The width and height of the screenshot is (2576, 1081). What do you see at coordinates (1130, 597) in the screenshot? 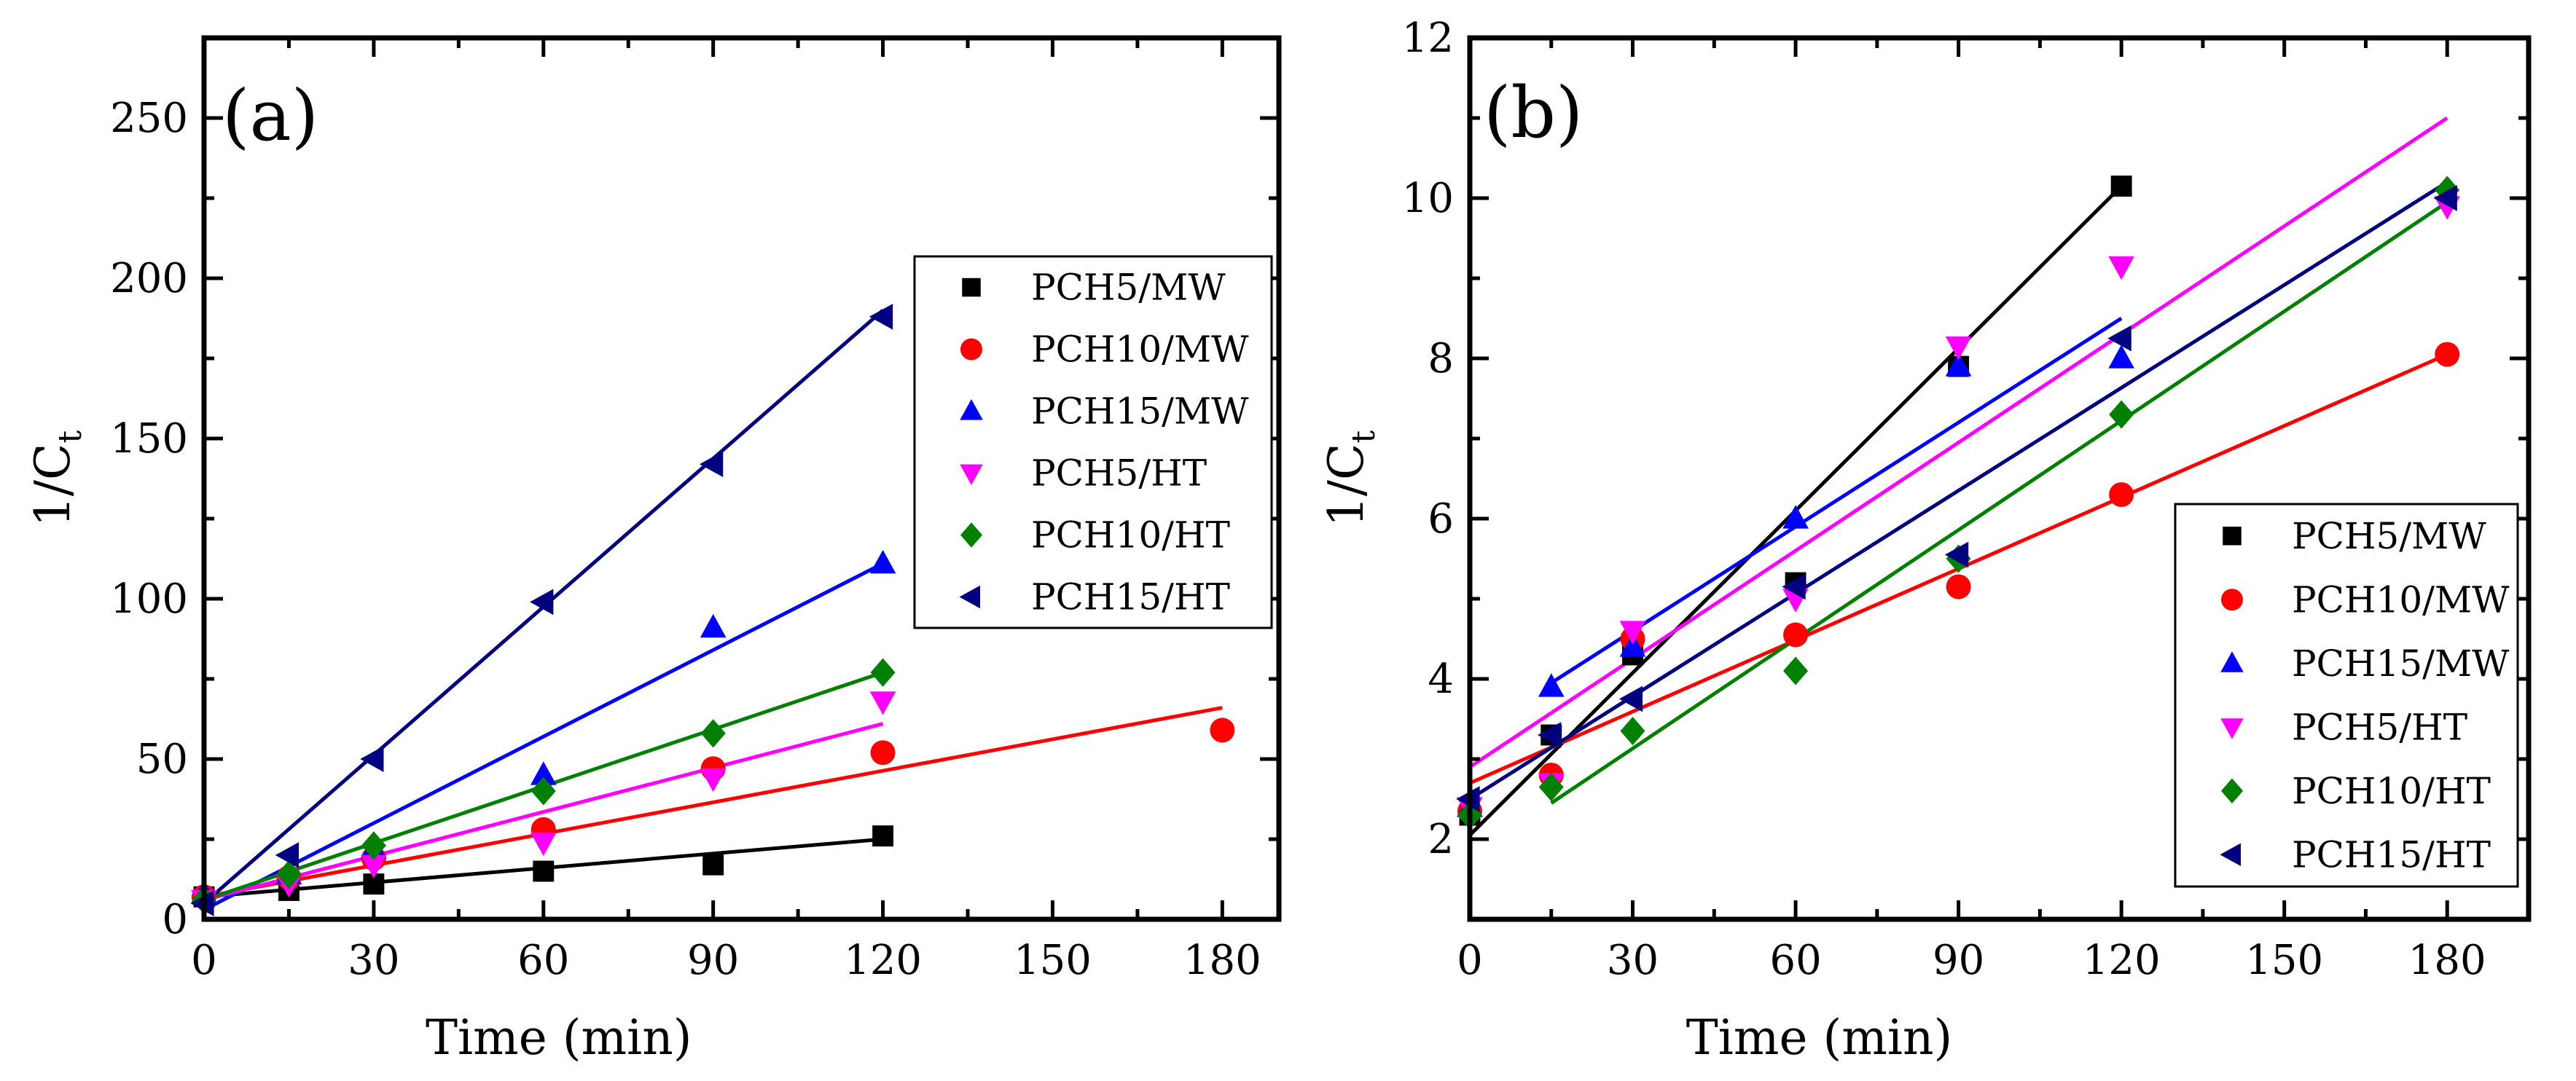
I see `legend-label: PCH15/HT` at bounding box center [1130, 597].